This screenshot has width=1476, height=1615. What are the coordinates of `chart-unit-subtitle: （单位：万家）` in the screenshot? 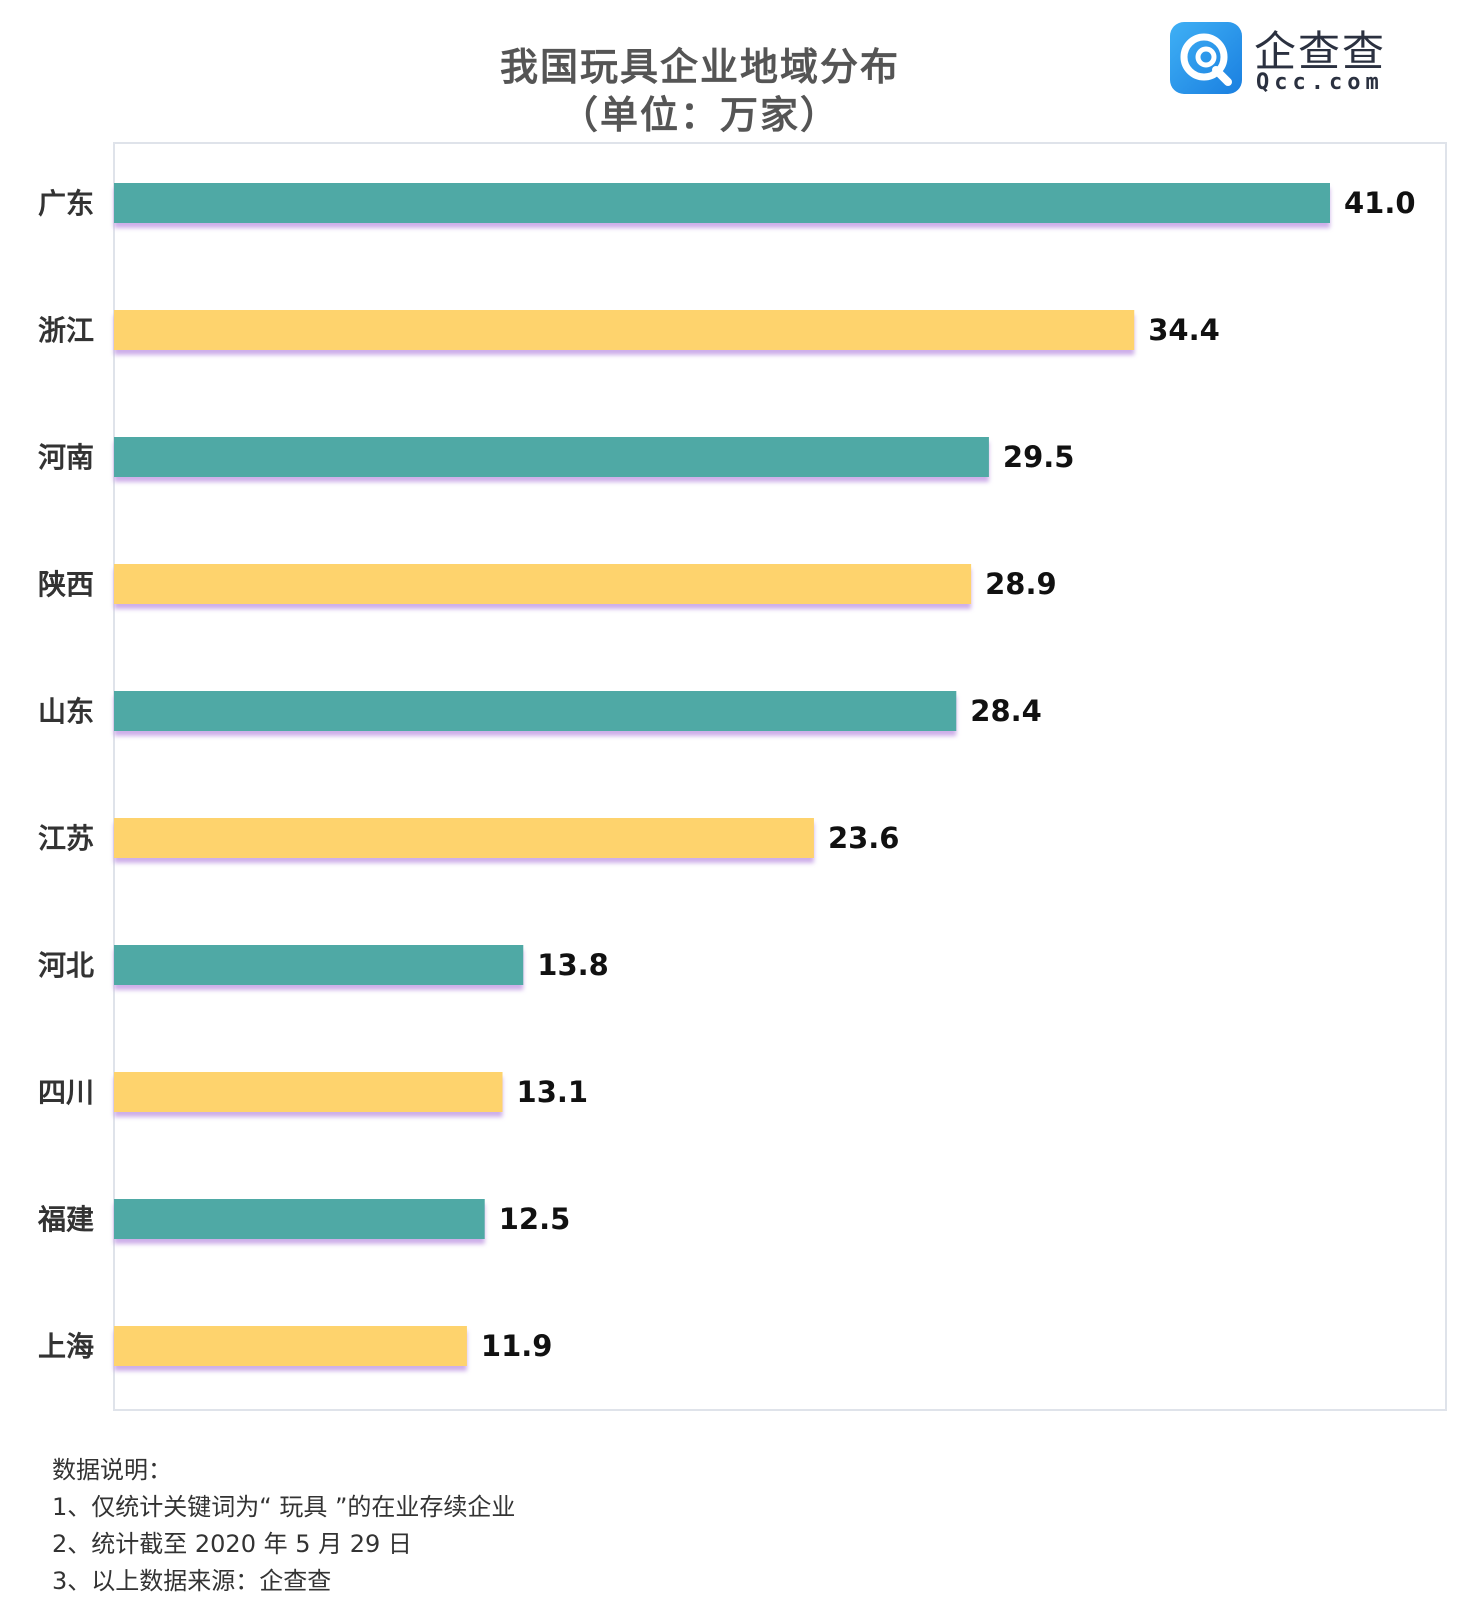 It's located at (699, 115).